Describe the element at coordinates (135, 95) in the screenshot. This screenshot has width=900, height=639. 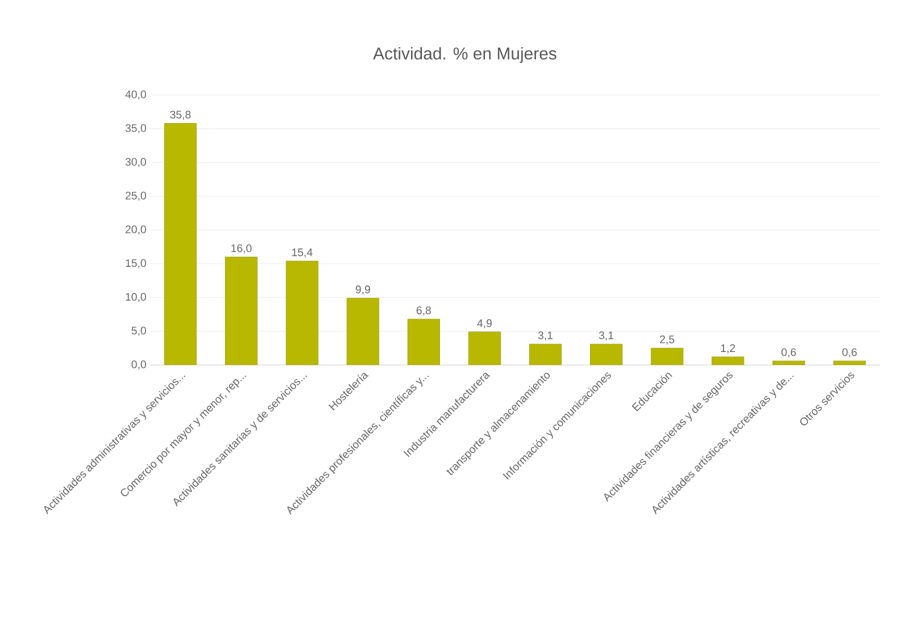
I see `y-tick-label: 40,0` at that location.